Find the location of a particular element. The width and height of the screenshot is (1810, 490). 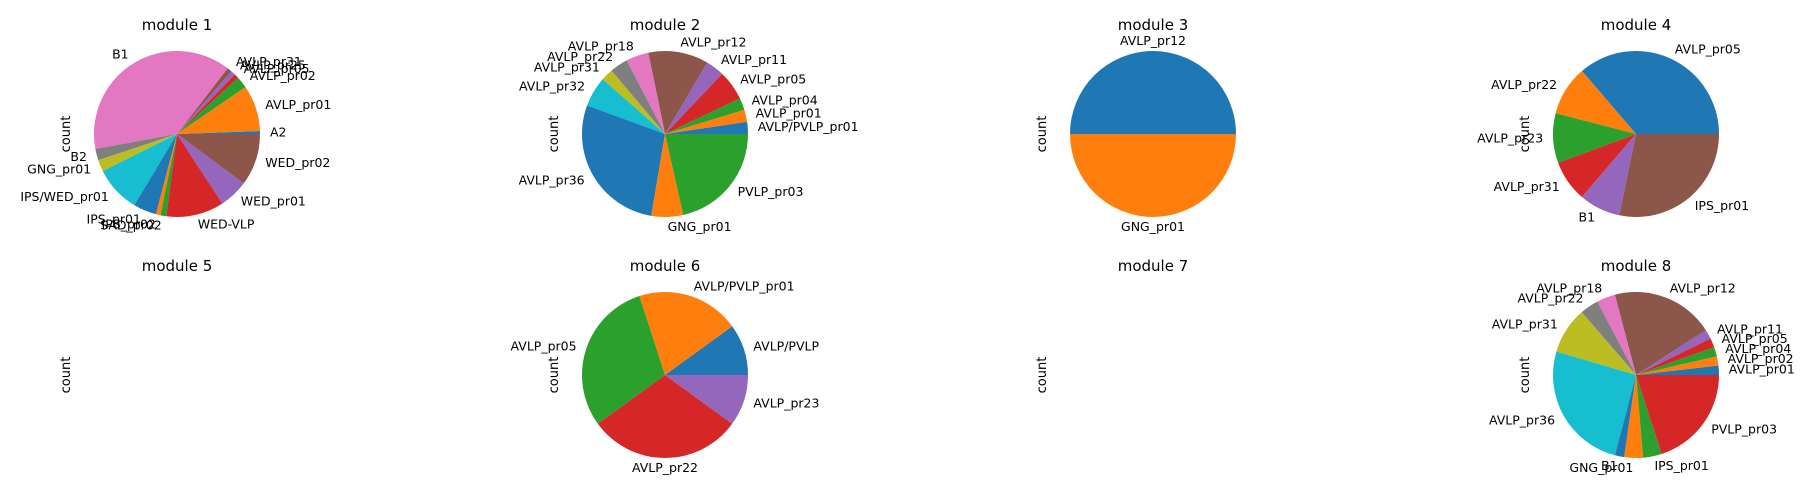

slice-label: AVLP_pr36 is located at coordinates (1522, 420).